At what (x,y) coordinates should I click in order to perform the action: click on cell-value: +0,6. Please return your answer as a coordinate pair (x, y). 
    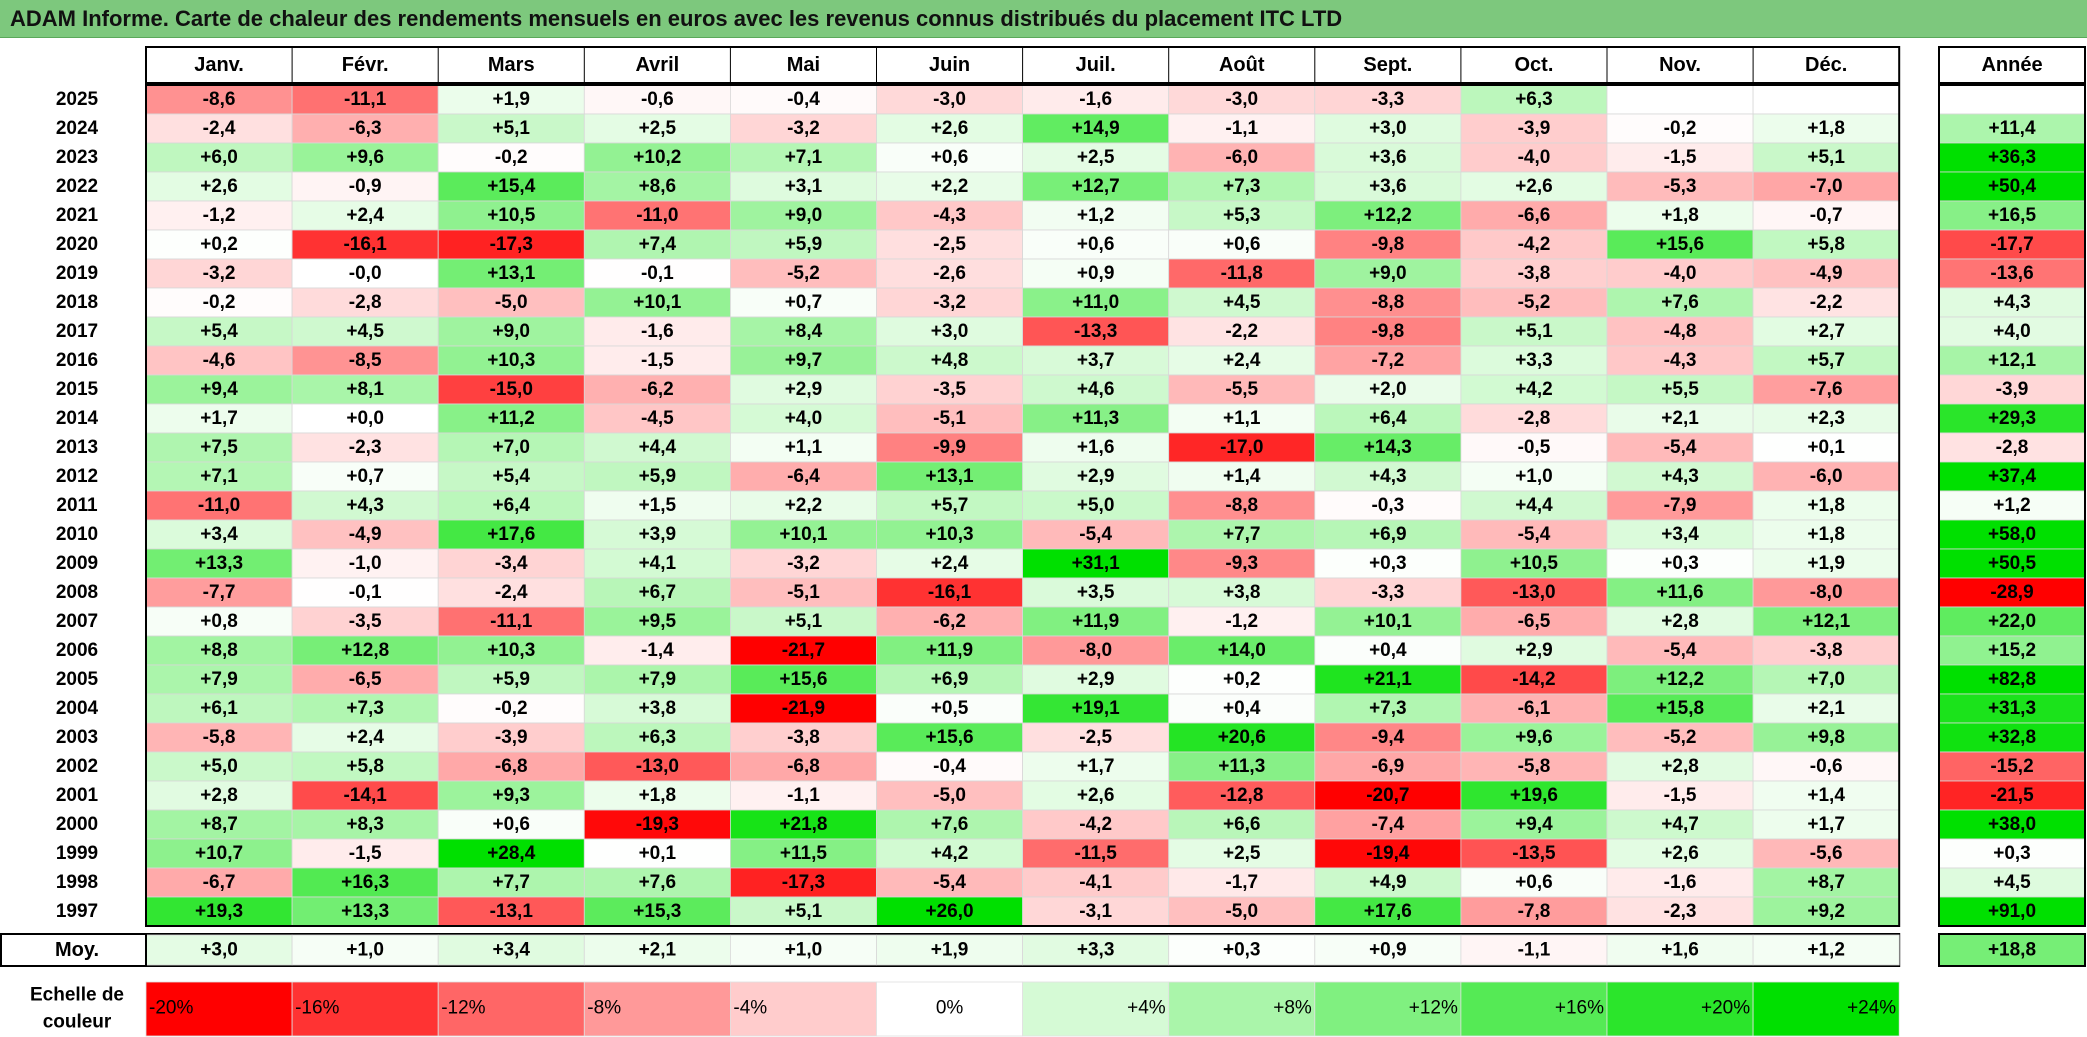
    Looking at the image, I should click on (950, 157).